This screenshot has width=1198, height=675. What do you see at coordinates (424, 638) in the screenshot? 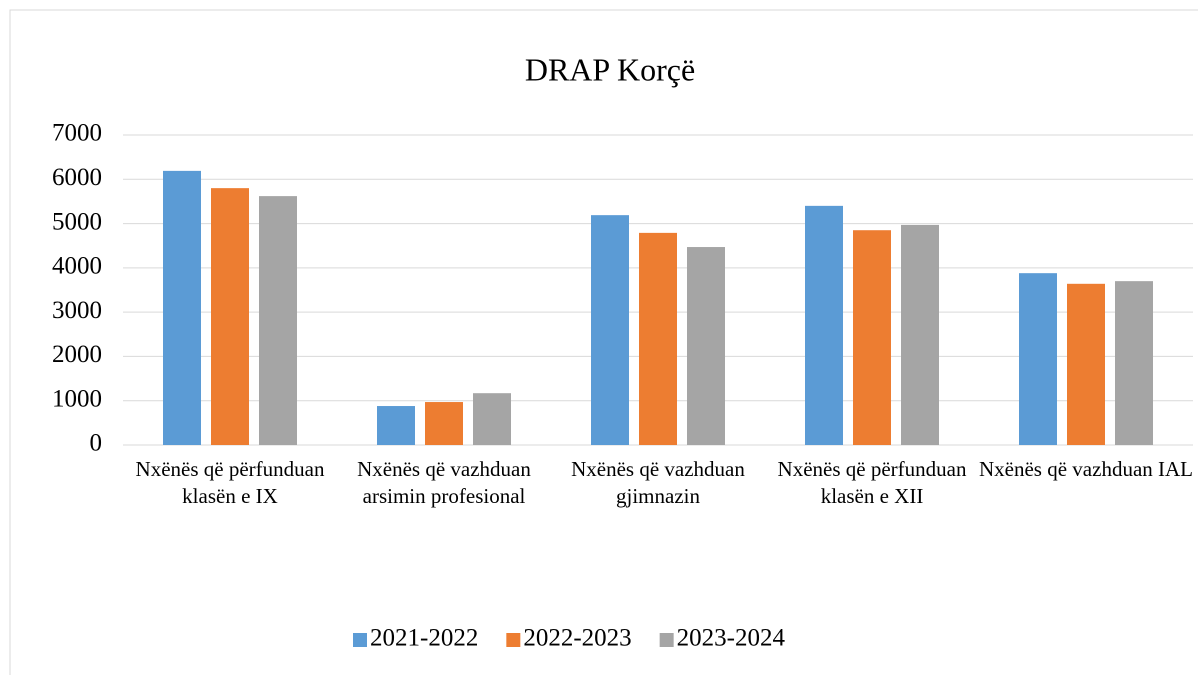
I see `legend-label: 2021-2022` at bounding box center [424, 638].